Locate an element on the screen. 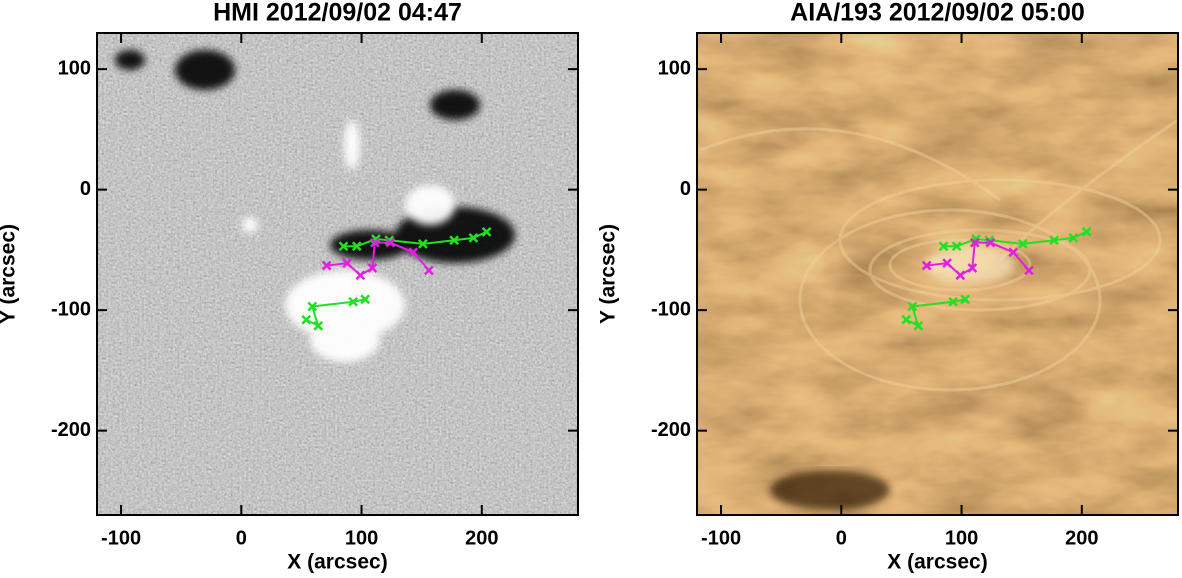  chart-title: HMI 2012/09/02 04:47 is located at coordinates (337, 13).